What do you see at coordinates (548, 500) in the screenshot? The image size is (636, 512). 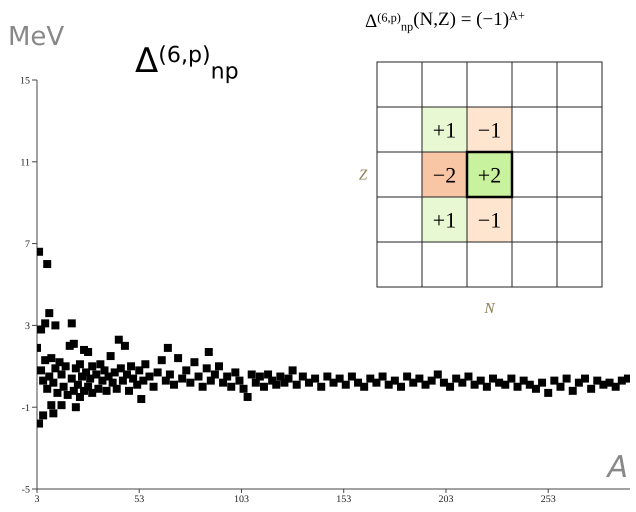 I see `x-tick-label: 253` at bounding box center [548, 500].